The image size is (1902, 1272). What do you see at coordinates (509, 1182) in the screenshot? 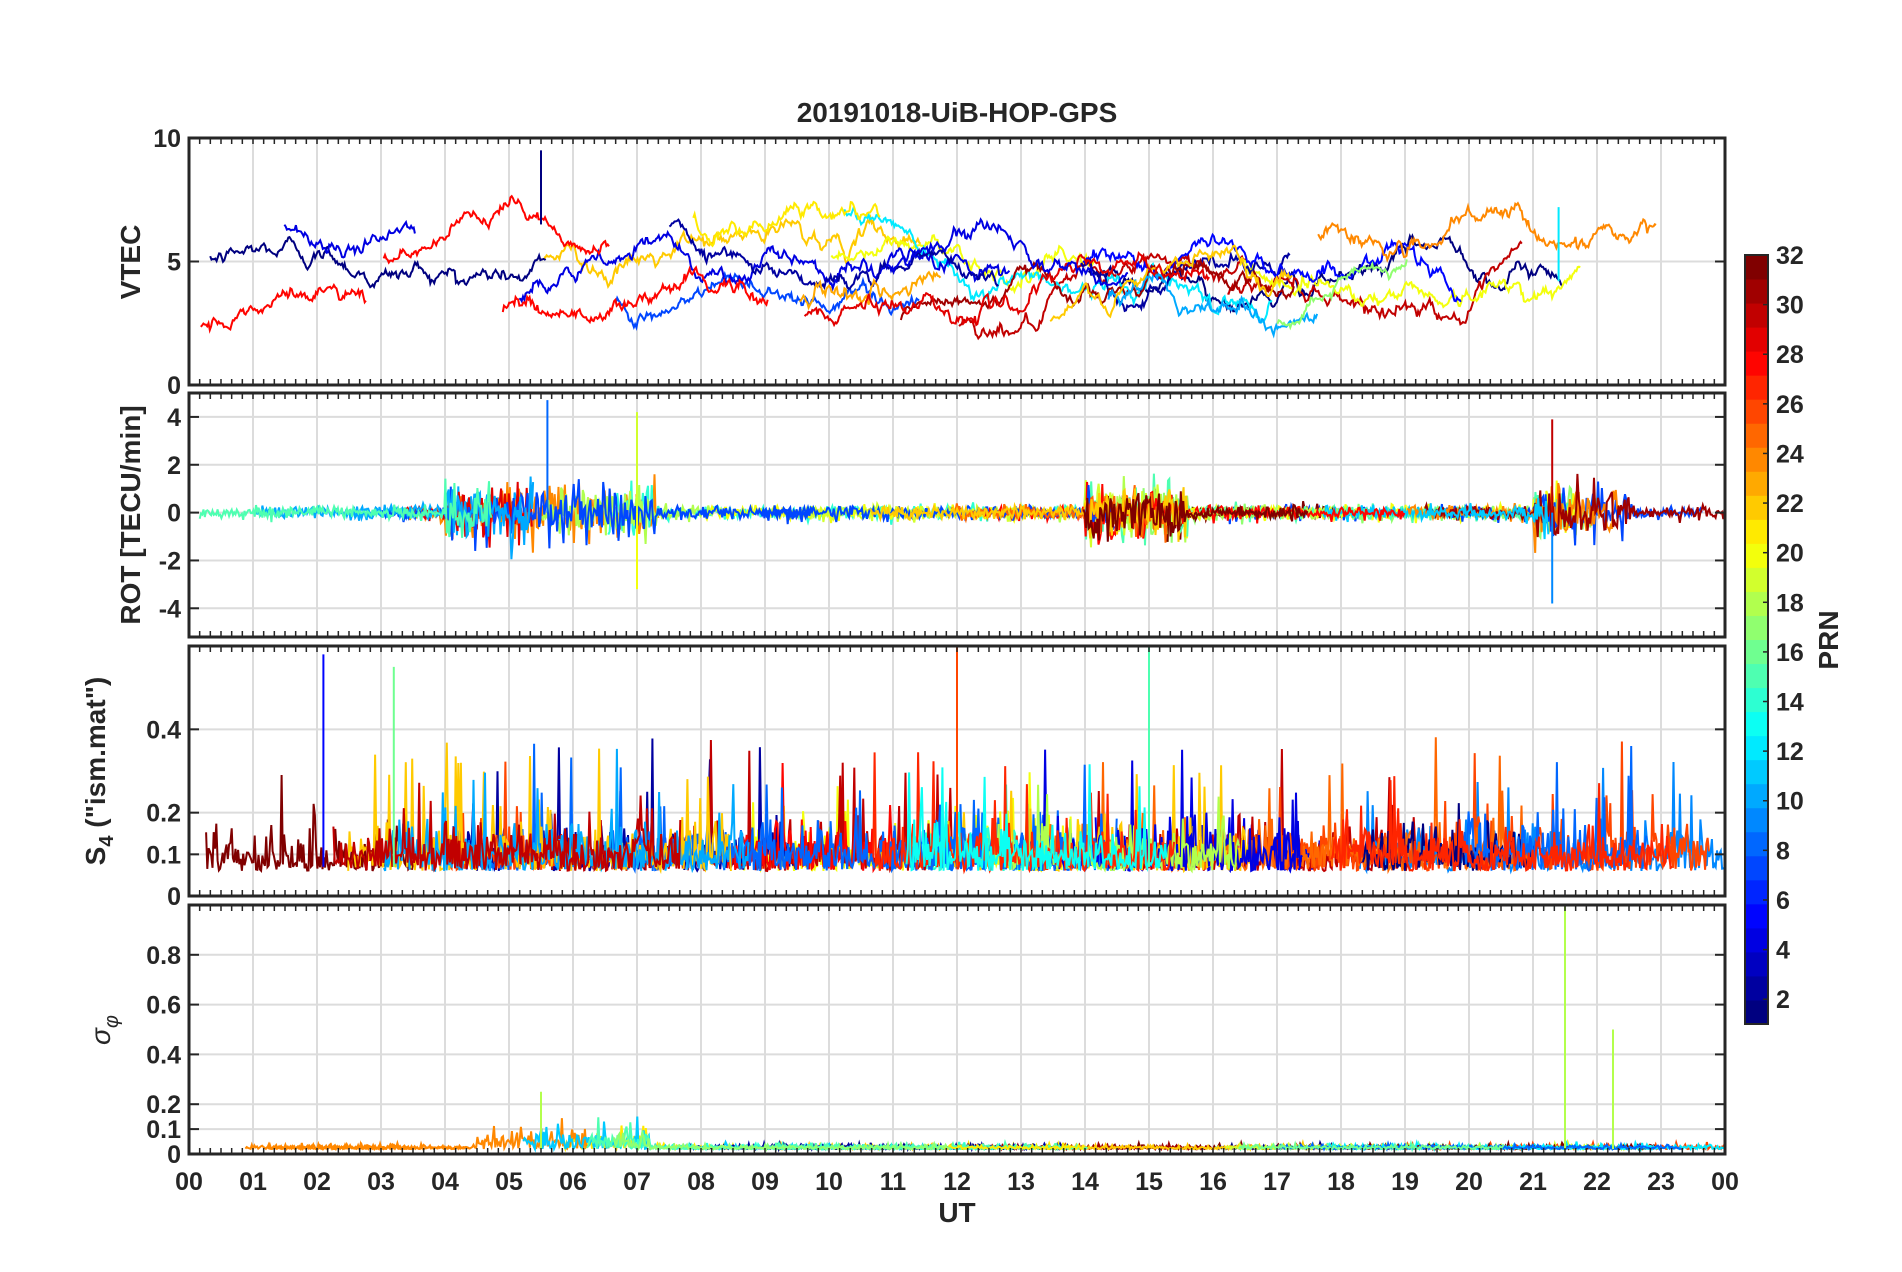
I see `x-tick-label: 05` at bounding box center [509, 1182].